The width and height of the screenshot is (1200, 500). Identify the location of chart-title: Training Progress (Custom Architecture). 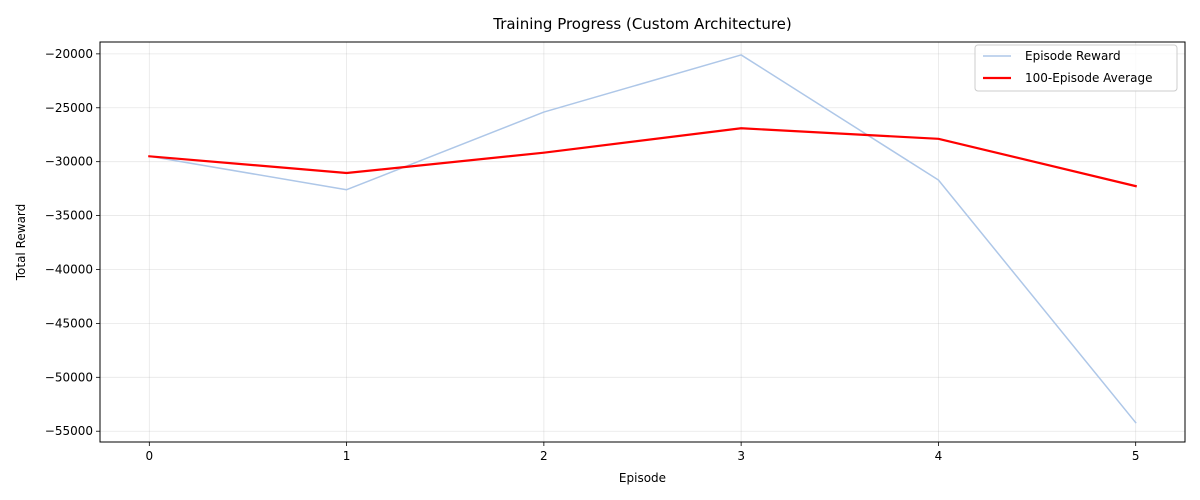
(642, 24).